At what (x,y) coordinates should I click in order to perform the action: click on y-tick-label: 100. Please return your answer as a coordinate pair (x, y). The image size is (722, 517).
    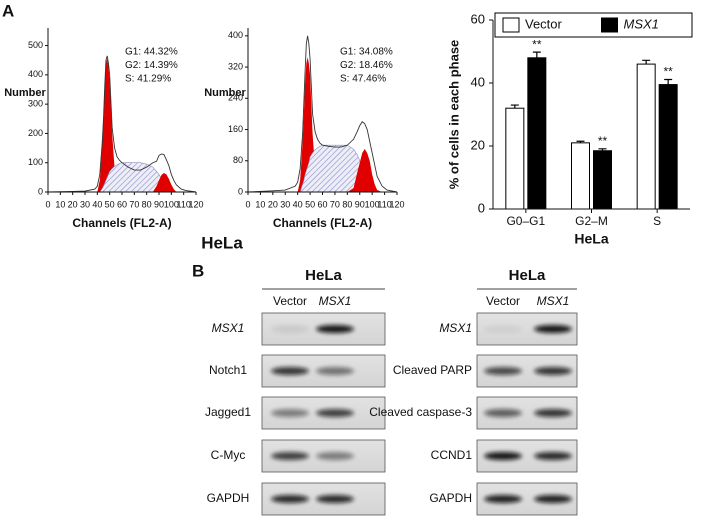
    Looking at the image, I should click on (35, 162).